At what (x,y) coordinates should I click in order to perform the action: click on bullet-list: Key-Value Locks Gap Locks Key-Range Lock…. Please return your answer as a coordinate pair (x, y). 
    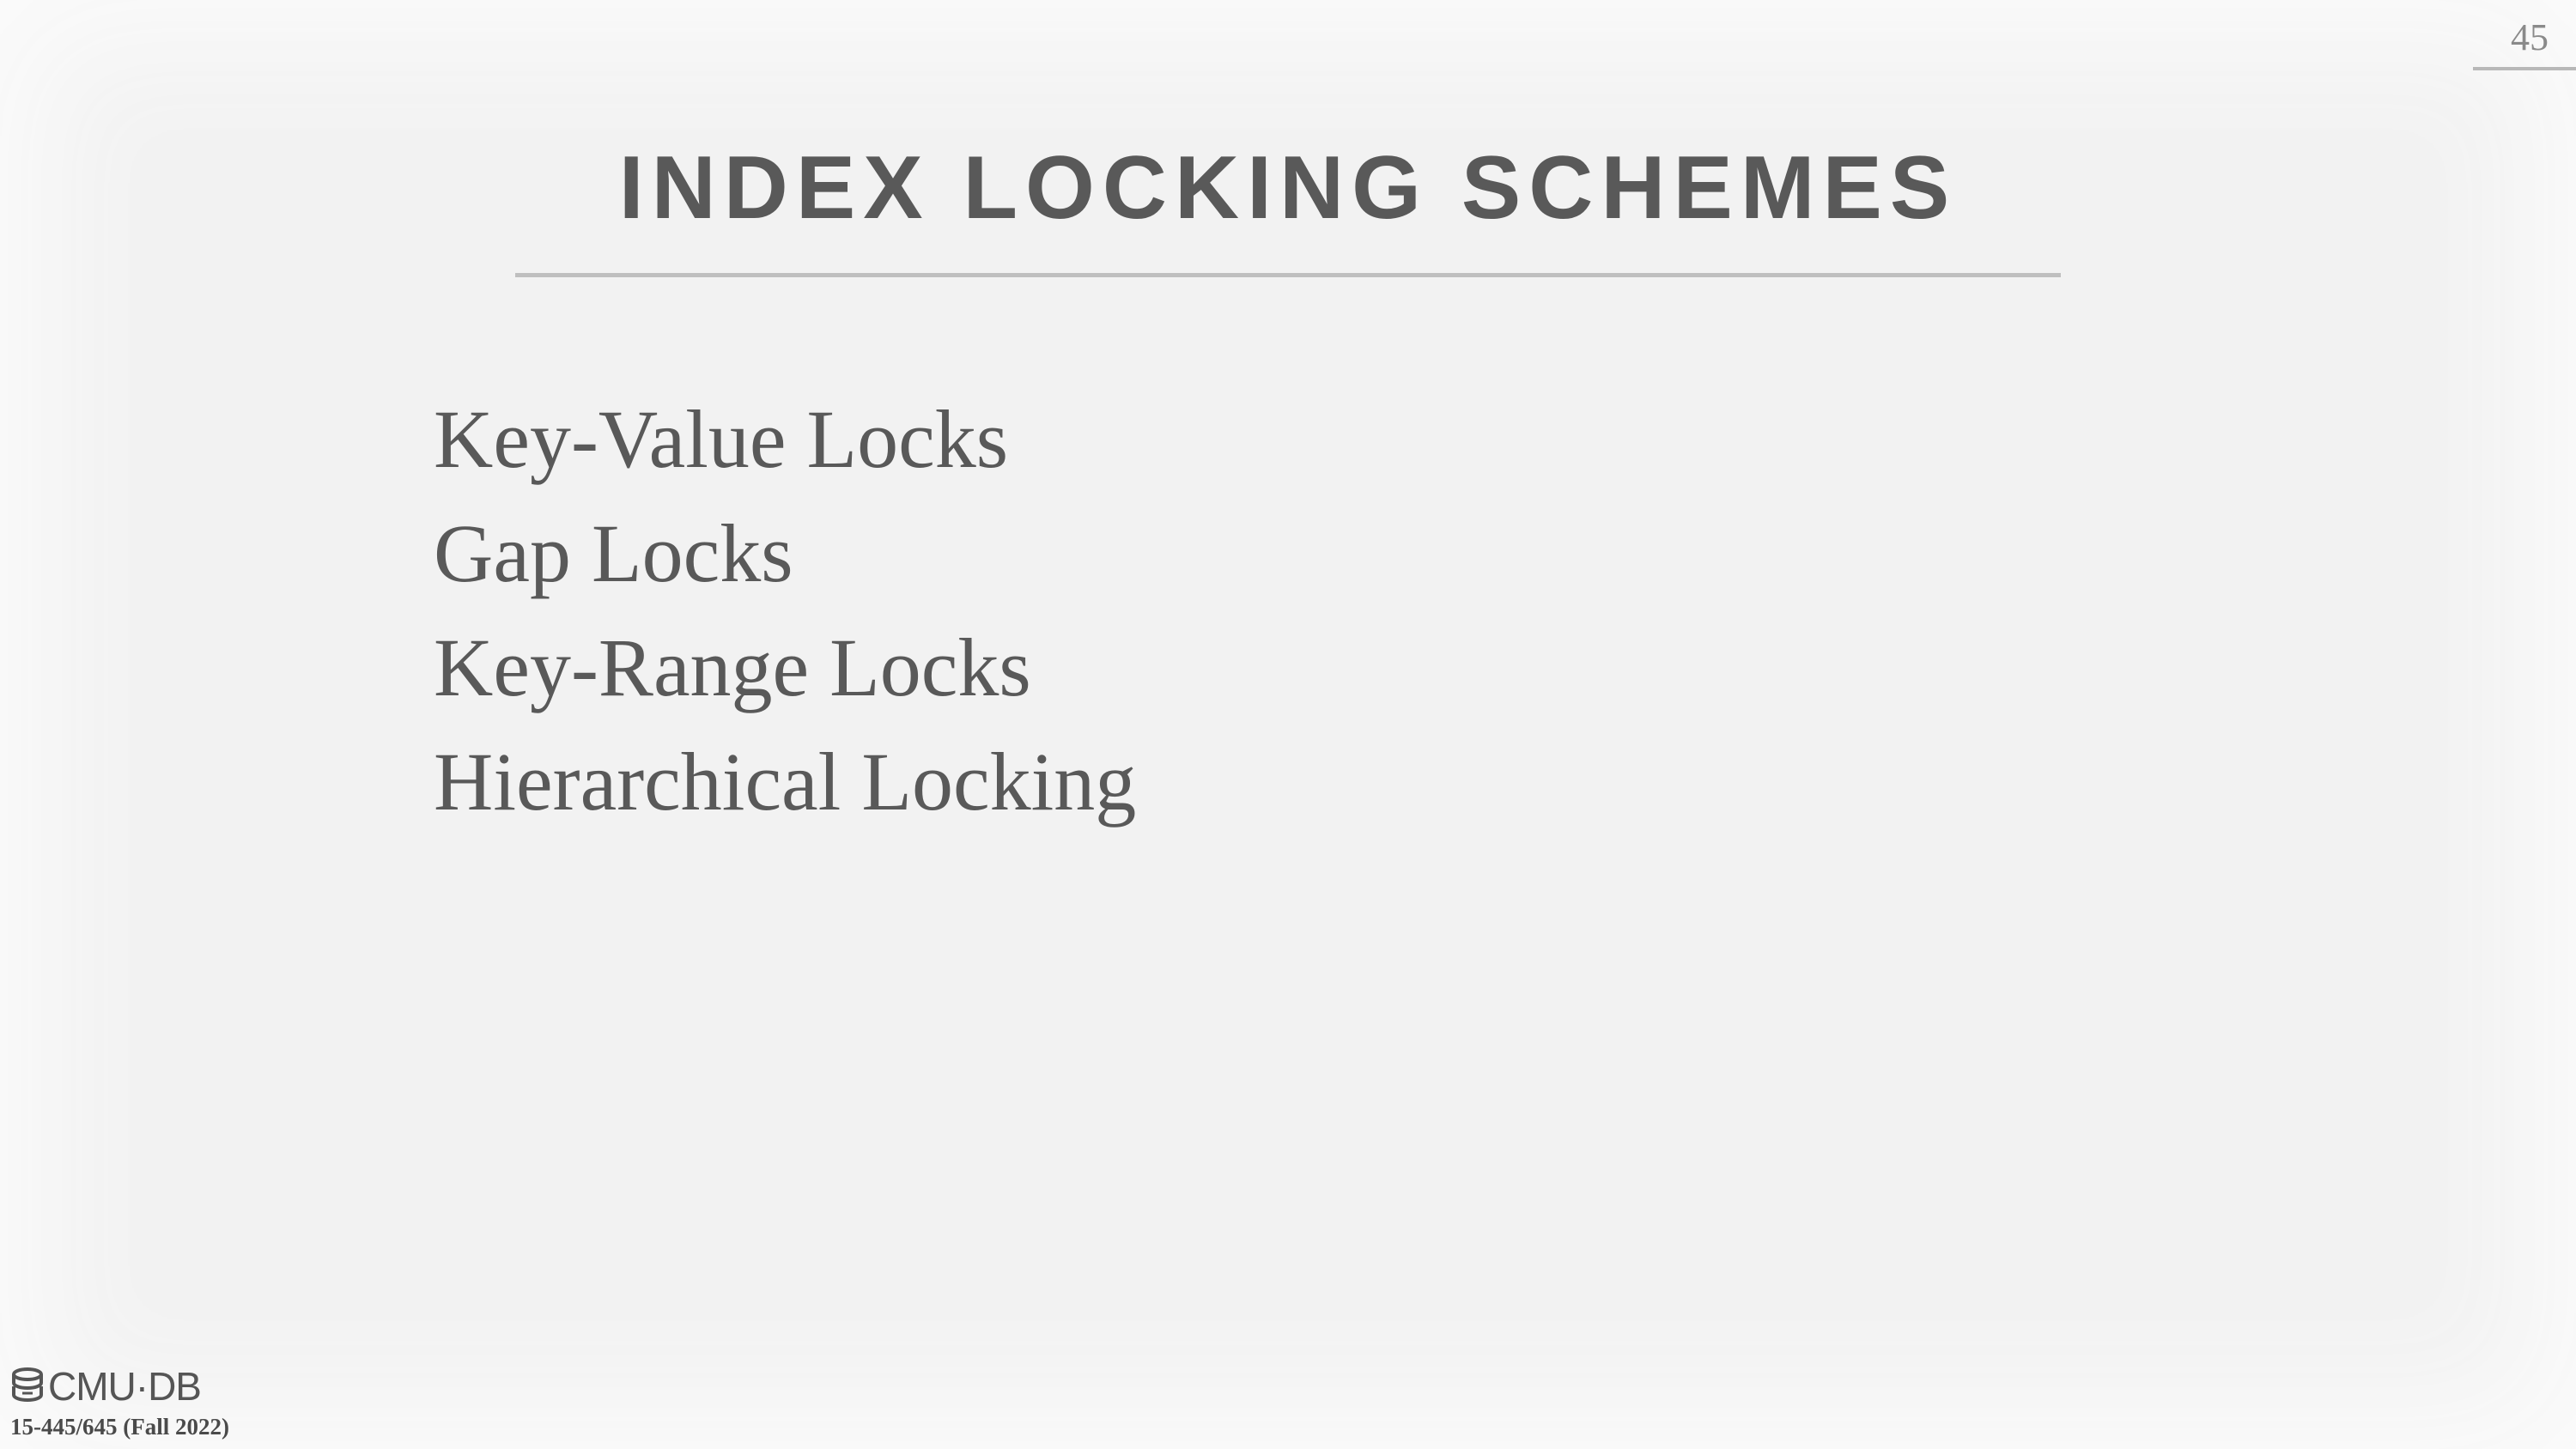
    Looking at the image, I should click on (785, 610).